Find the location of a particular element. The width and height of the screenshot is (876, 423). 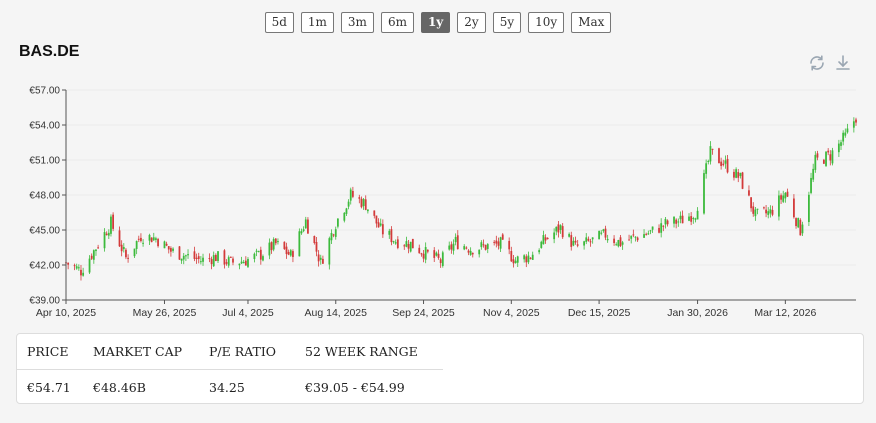

refresh-icon is located at coordinates (817, 63).